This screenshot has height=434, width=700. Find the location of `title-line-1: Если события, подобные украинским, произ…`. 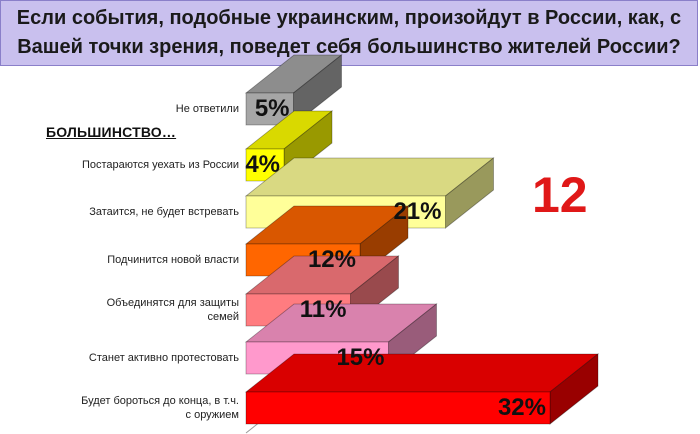

title-line-1: Если события, подобные украинским, произ… is located at coordinates (349, 18).